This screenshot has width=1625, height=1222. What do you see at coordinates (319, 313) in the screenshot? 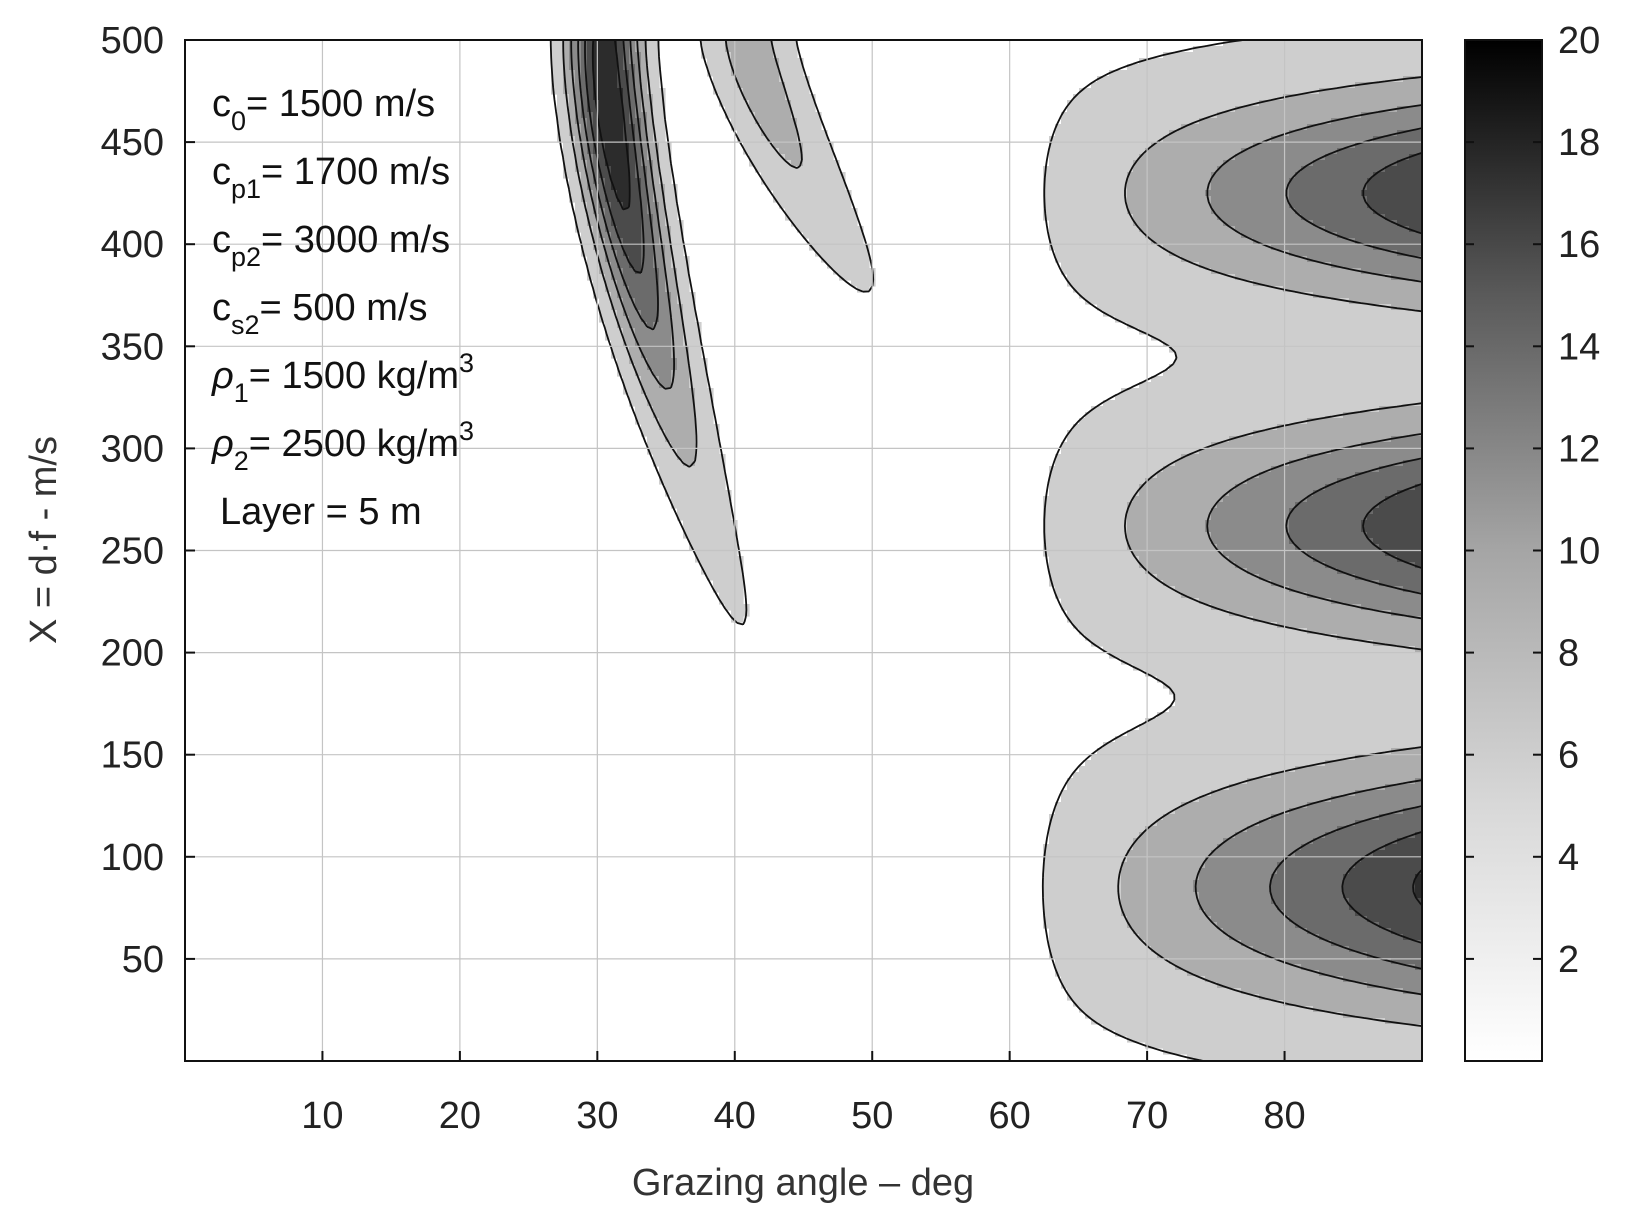
I see `annotation-line: cs2= 500 m/s` at bounding box center [319, 313].